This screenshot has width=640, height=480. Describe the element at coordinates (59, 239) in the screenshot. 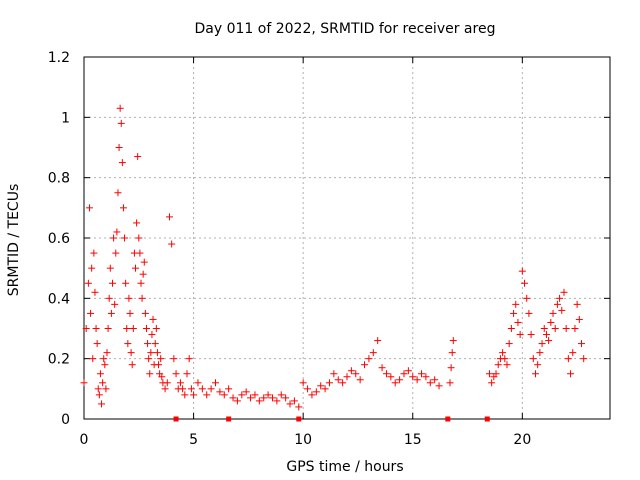

I see `y-tick-label: 0.6` at that location.